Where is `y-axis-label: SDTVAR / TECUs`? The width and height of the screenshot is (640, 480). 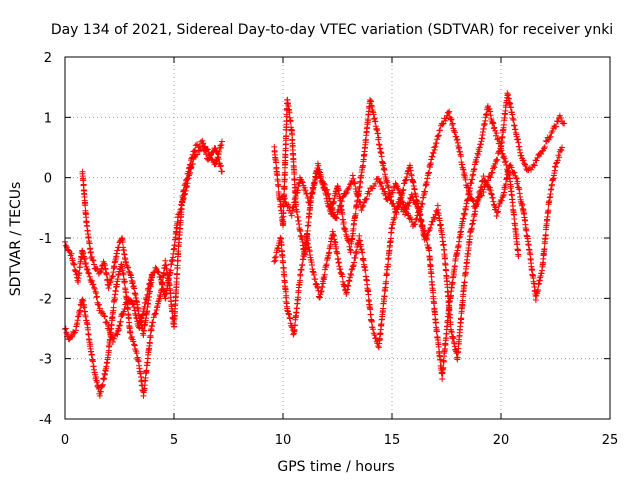 y-axis-label: SDTVAR / TECUs is located at coordinates (16, 239).